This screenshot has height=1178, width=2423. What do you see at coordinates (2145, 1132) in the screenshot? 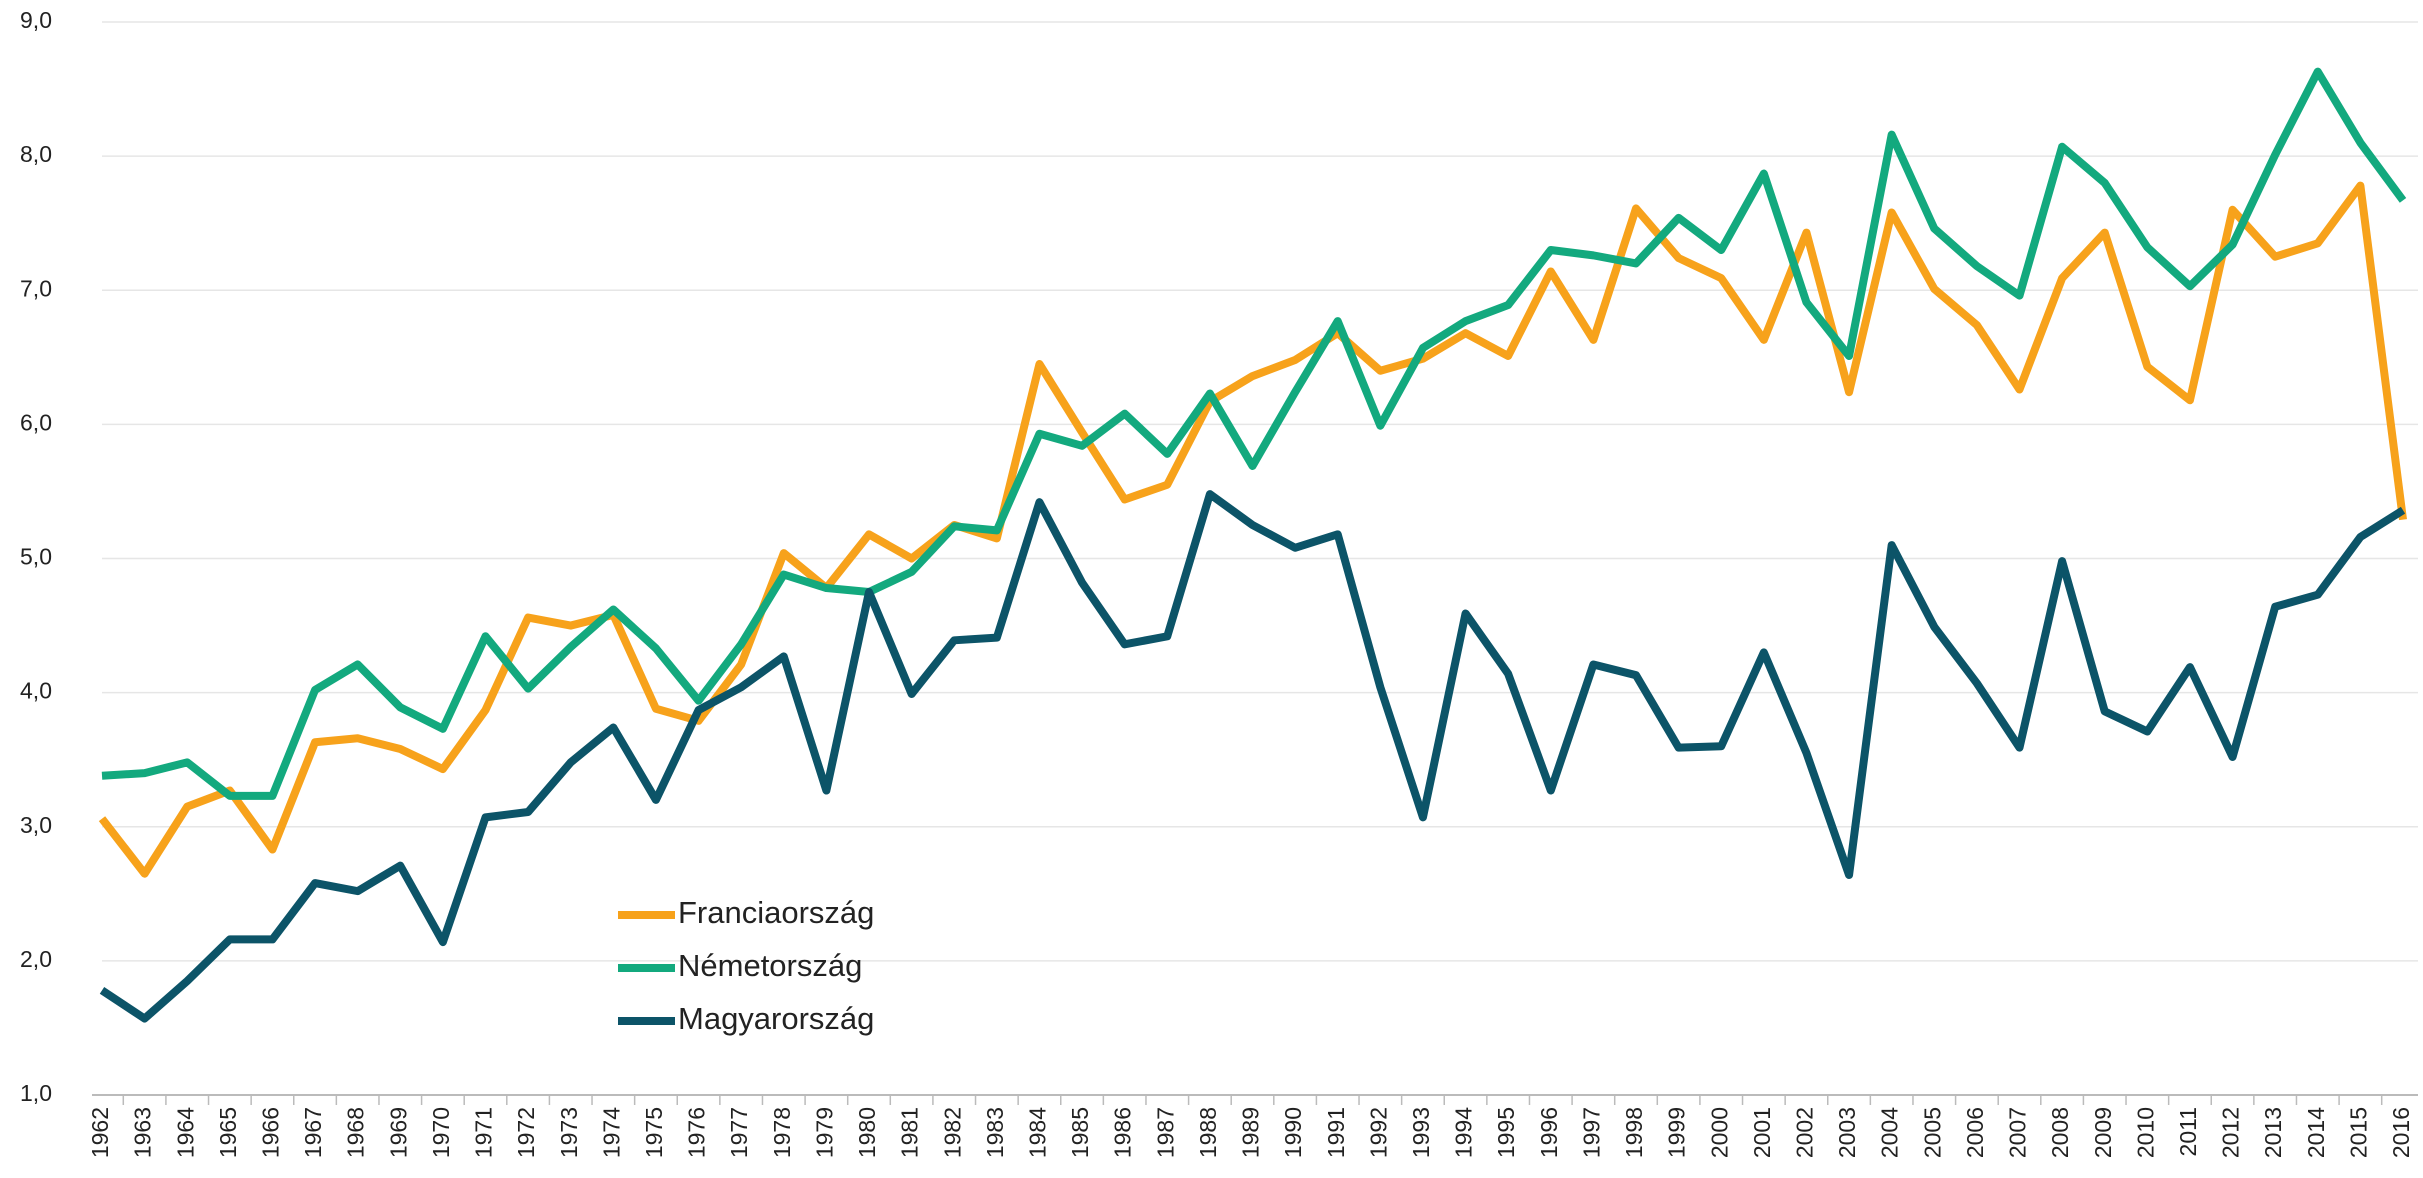
I see `x-tick-label: 2010` at bounding box center [2145, 1132].